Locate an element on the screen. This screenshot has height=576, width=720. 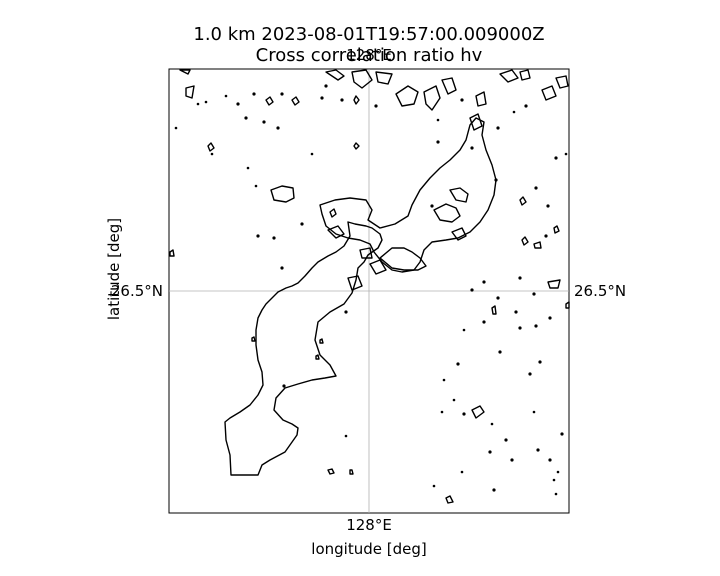
island-north-contour is located at coordinates (408, 195).